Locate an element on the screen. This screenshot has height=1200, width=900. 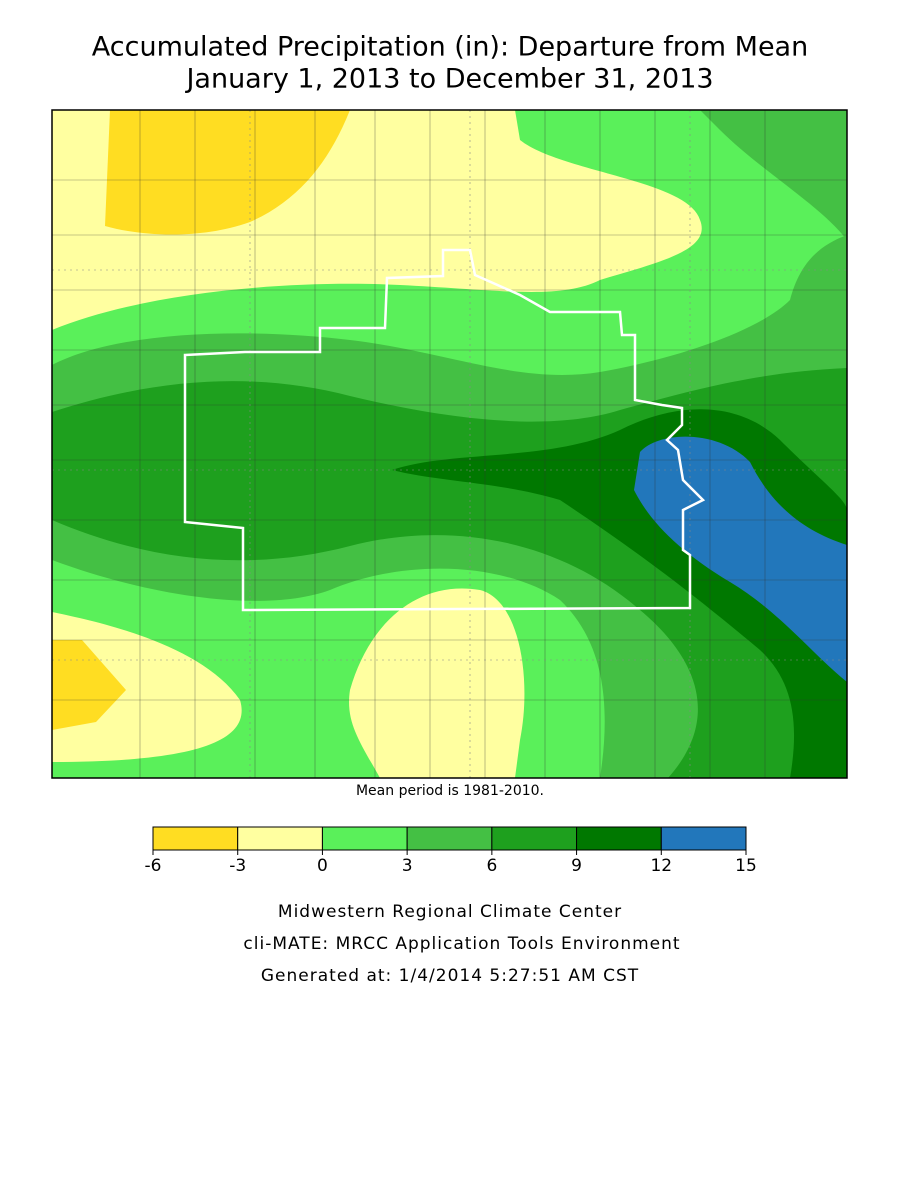
legend-tick-label: -3 is located at coordinates (237, 866).